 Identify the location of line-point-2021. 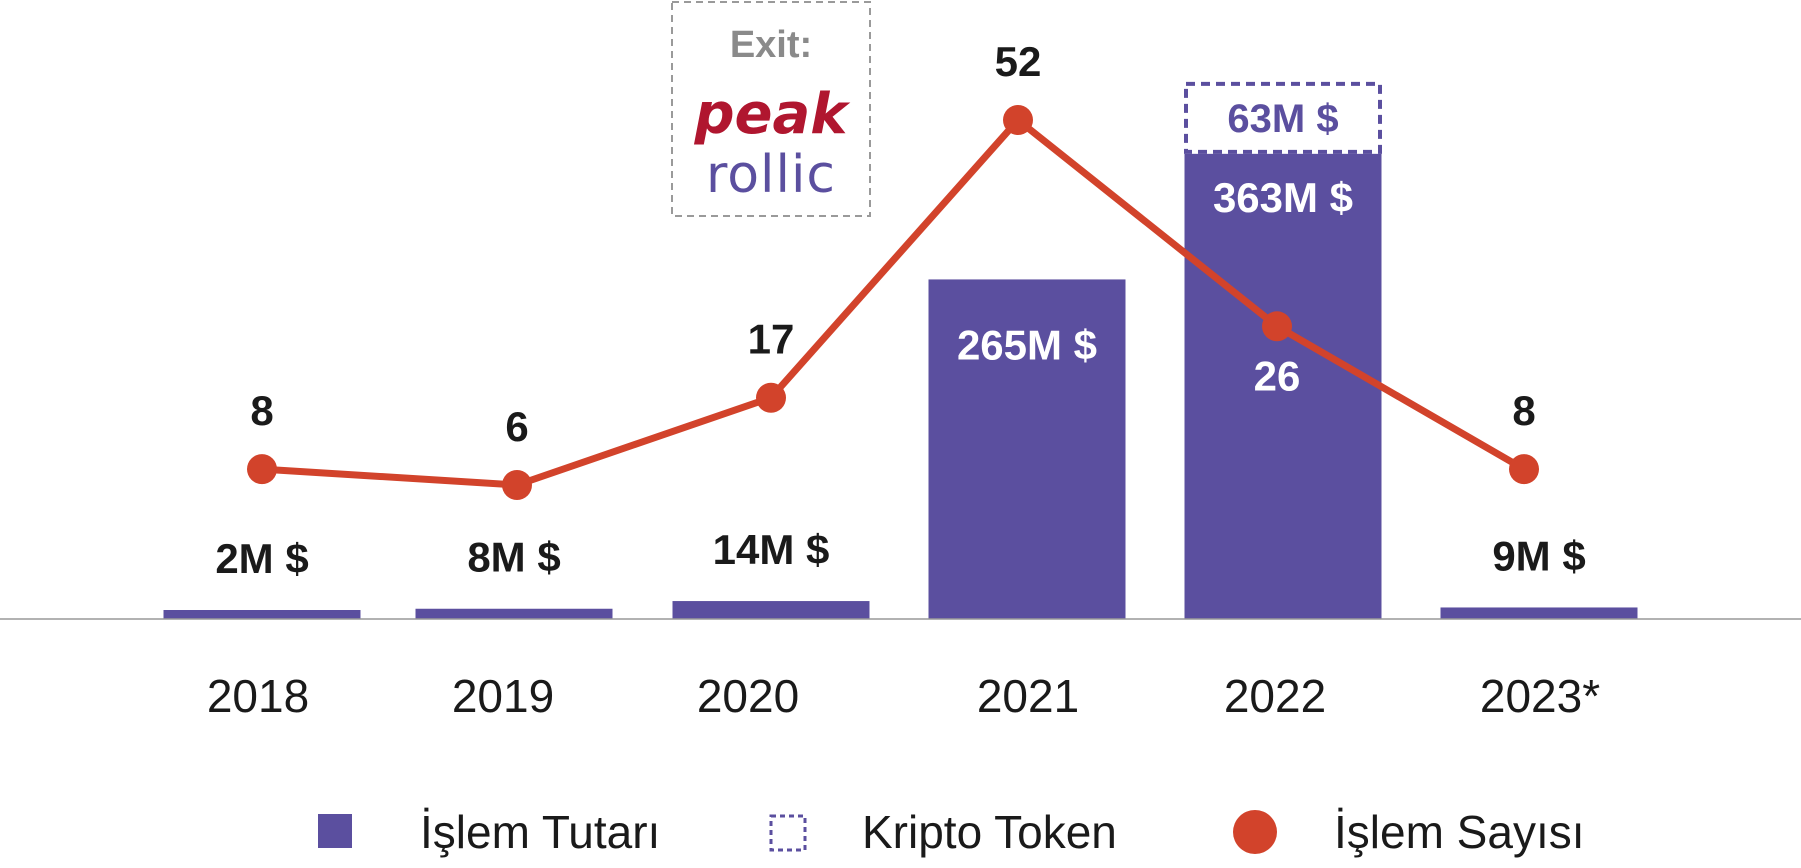
(1018, 120).